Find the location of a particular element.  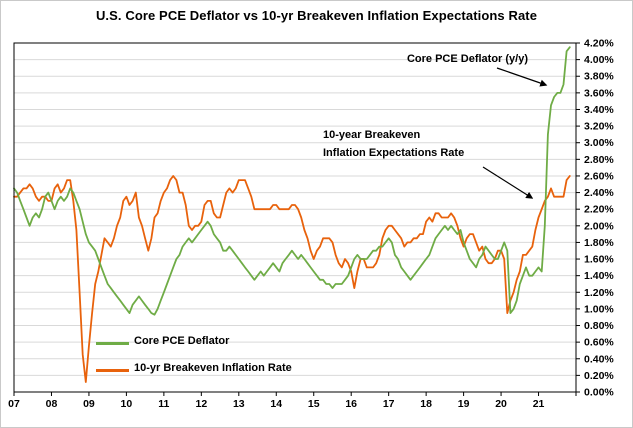

annotation-breakeven-line1: 10-year Breakeven is located at coordinates (372, 135).